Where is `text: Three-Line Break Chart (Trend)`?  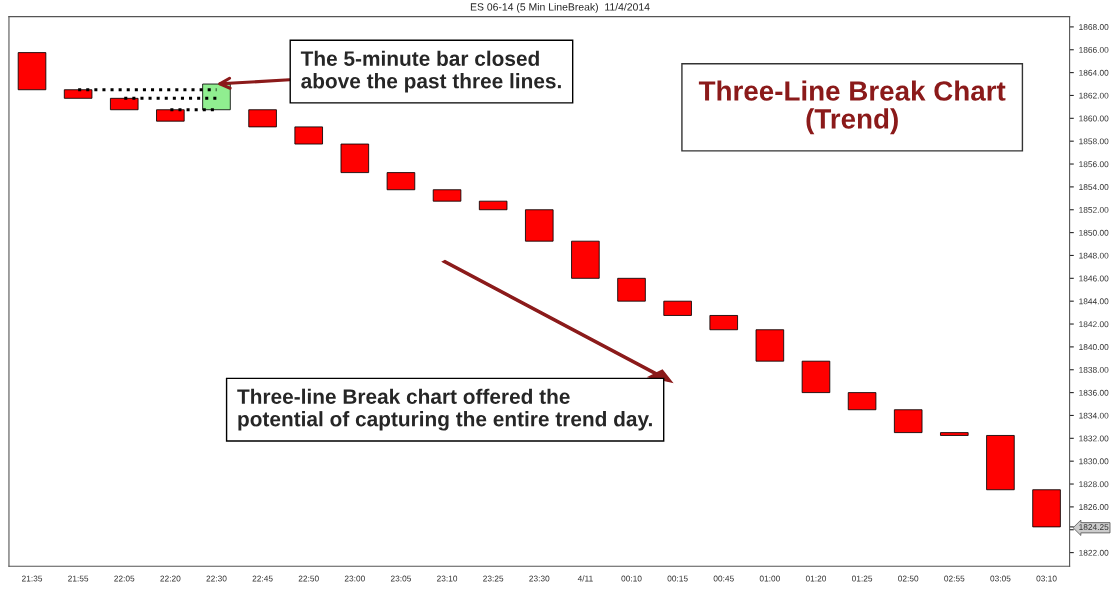
text: Three-Line Break Chart (Trend) is located at coordinates (852, 107).